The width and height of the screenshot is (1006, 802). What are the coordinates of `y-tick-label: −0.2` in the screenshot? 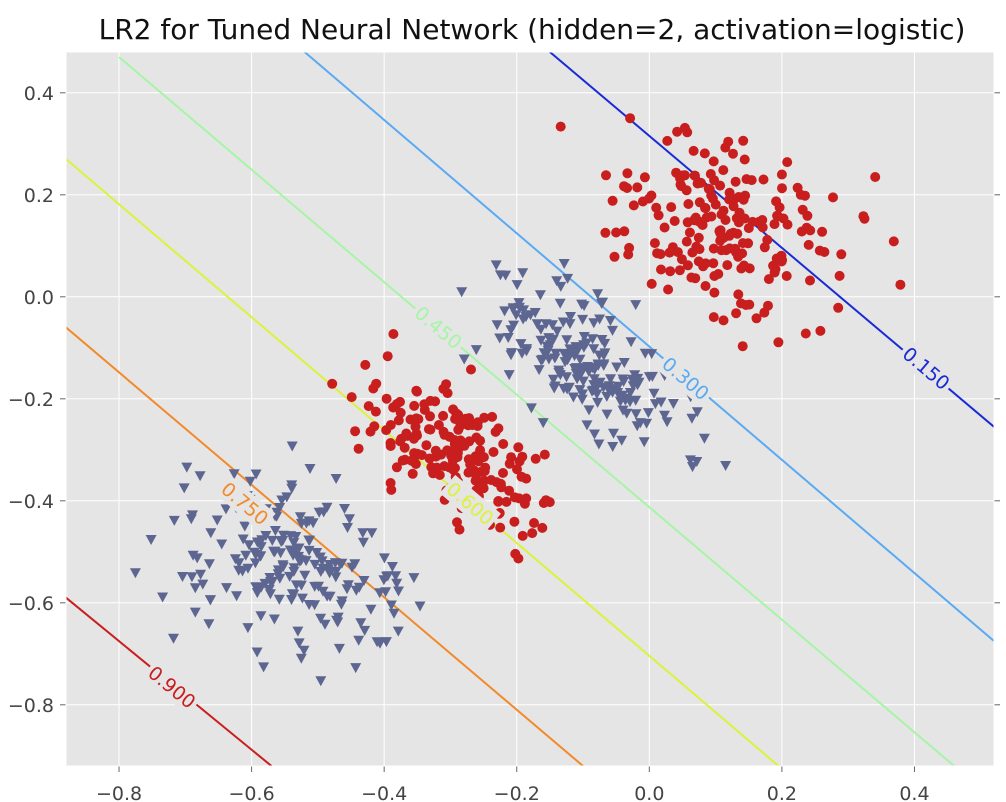 It's located at (31, 400).